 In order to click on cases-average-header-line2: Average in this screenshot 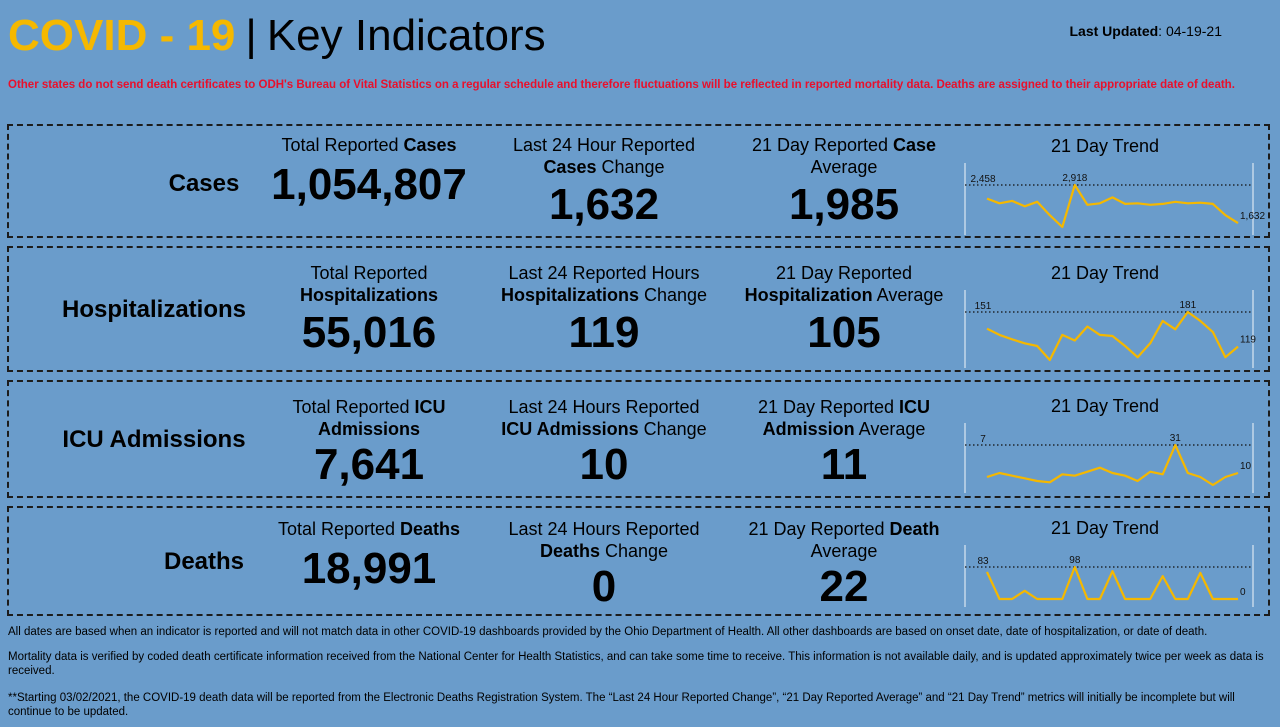, I will do `click(844, 167)`.